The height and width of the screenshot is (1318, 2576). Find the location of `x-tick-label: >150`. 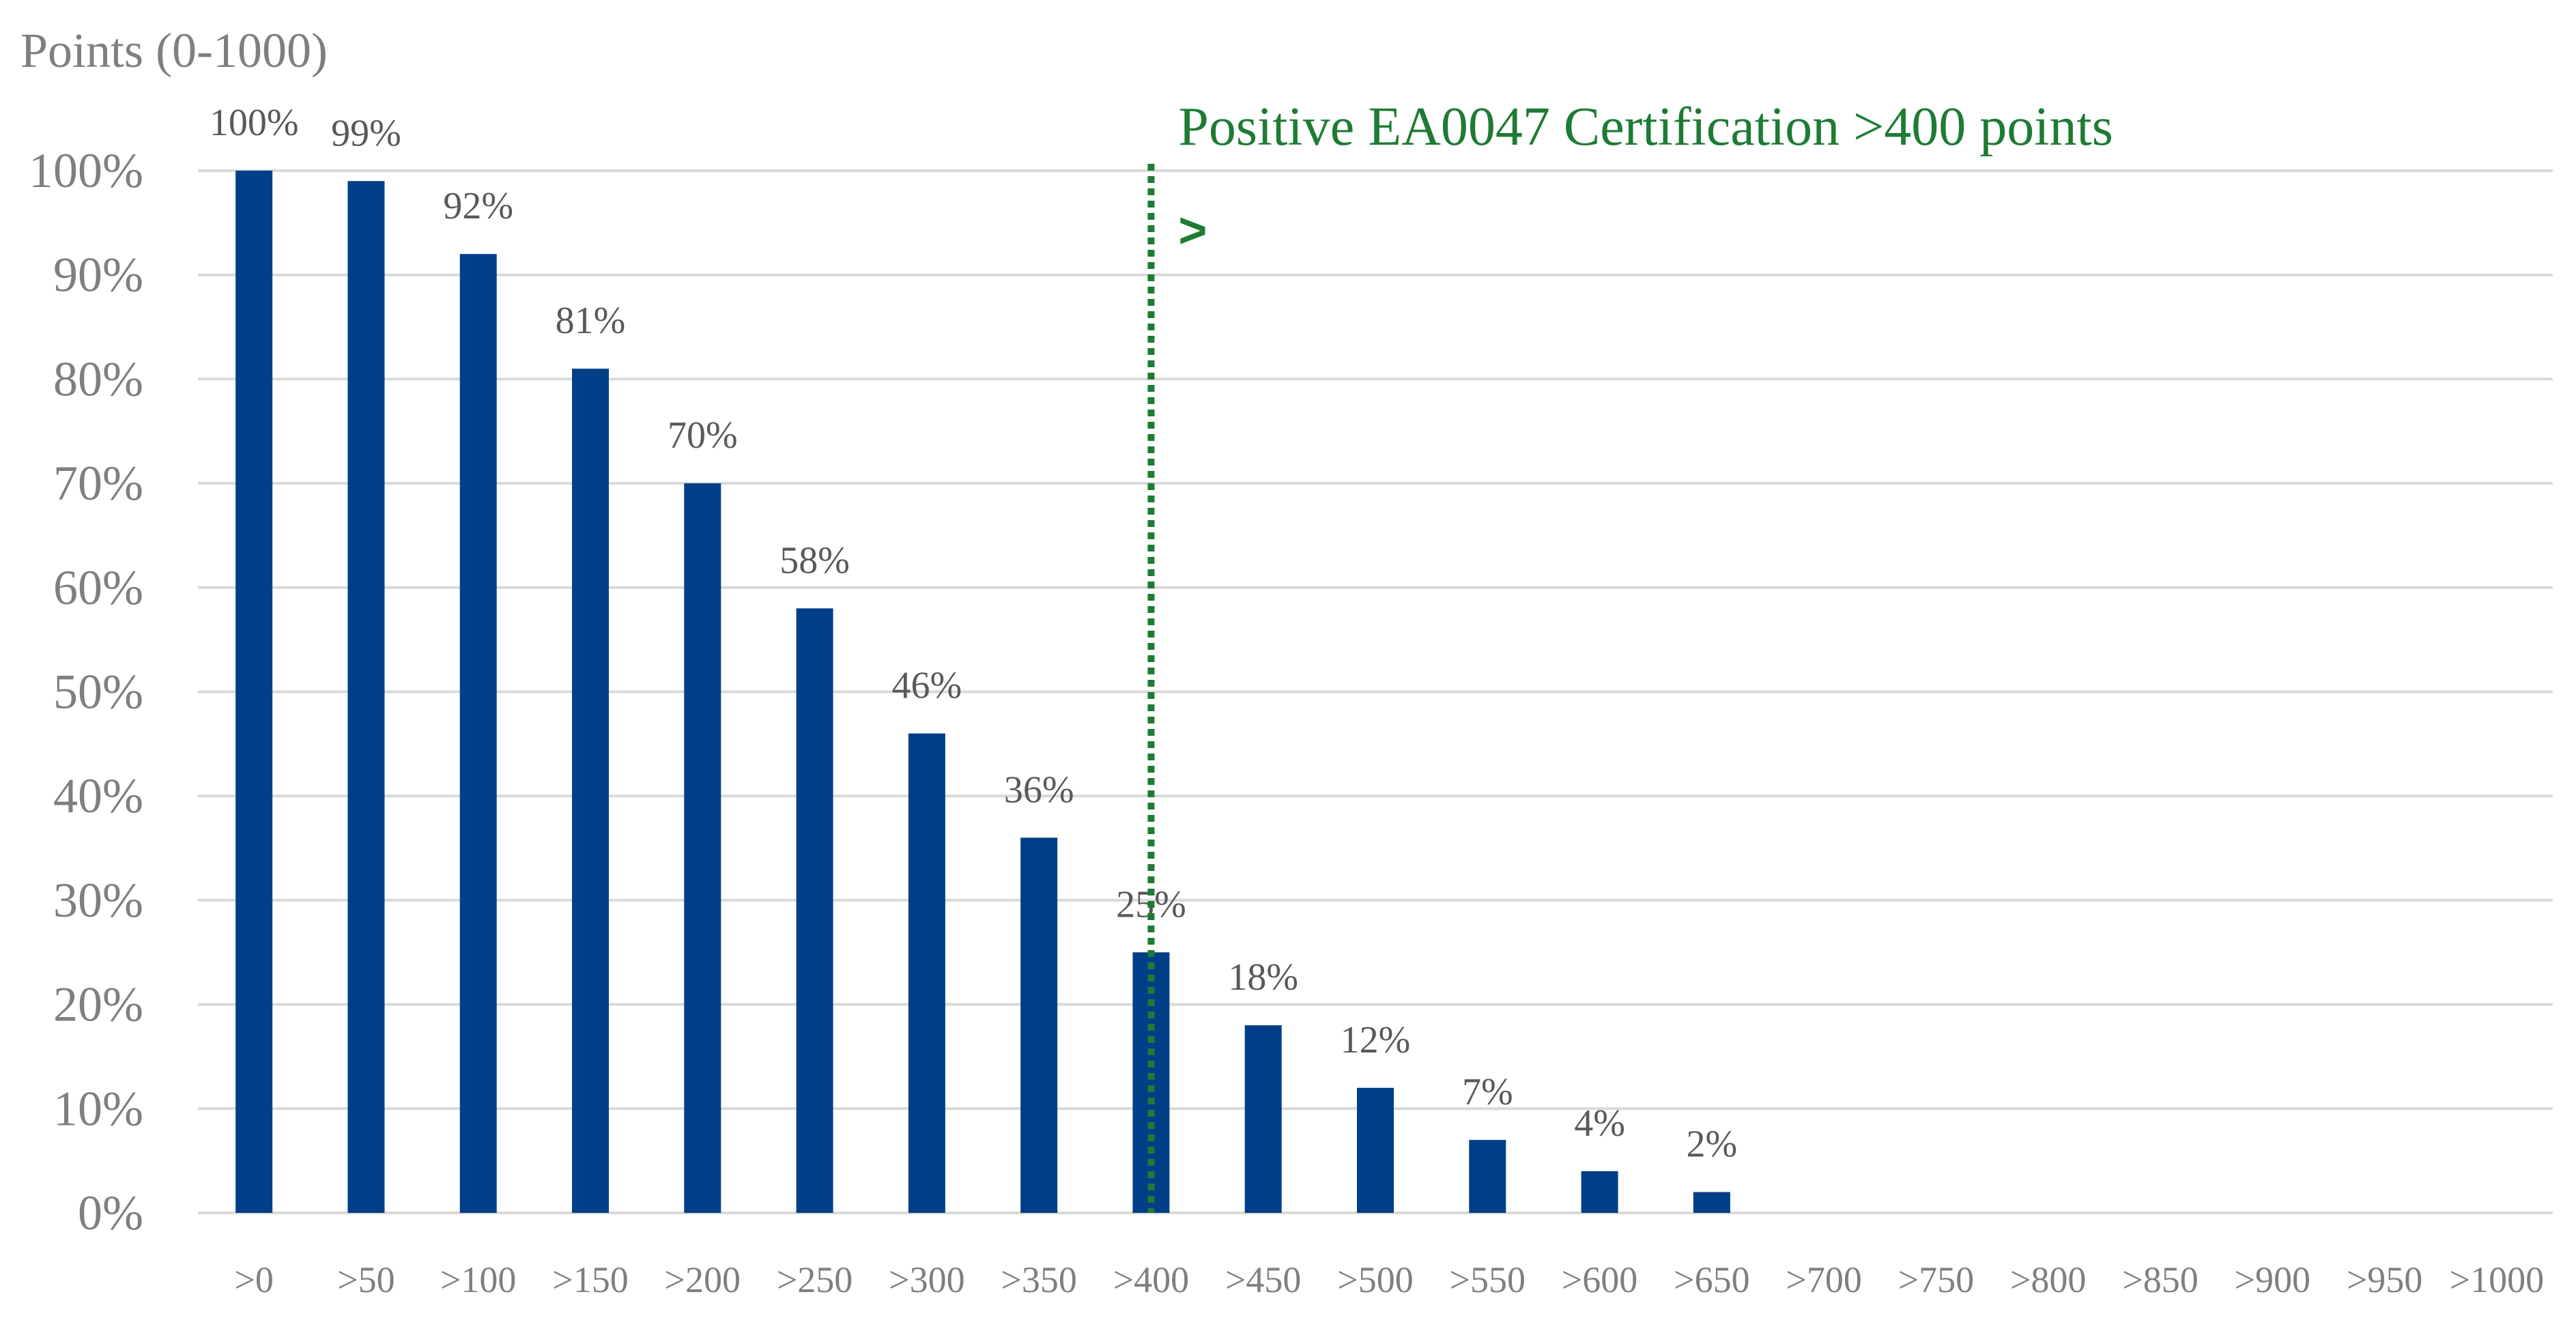

x-tick-label: >150 is located at coordinates (590, 1279).